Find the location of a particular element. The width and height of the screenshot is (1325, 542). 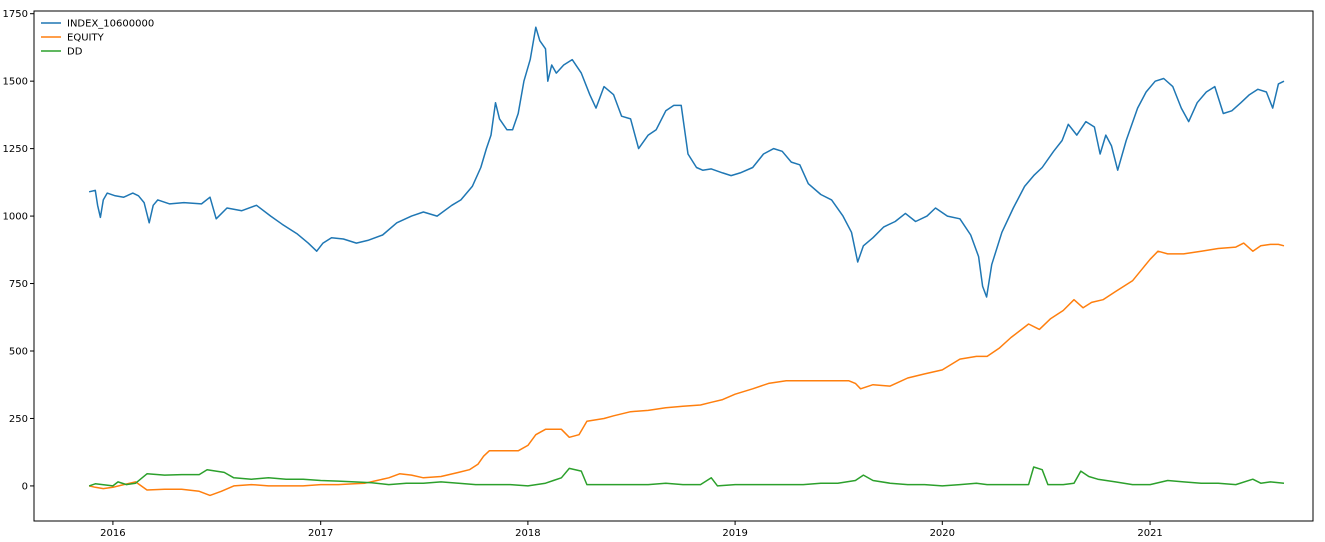

legend: INDEX_10600000 EQUITY DD is located at coordinates (97, 38).